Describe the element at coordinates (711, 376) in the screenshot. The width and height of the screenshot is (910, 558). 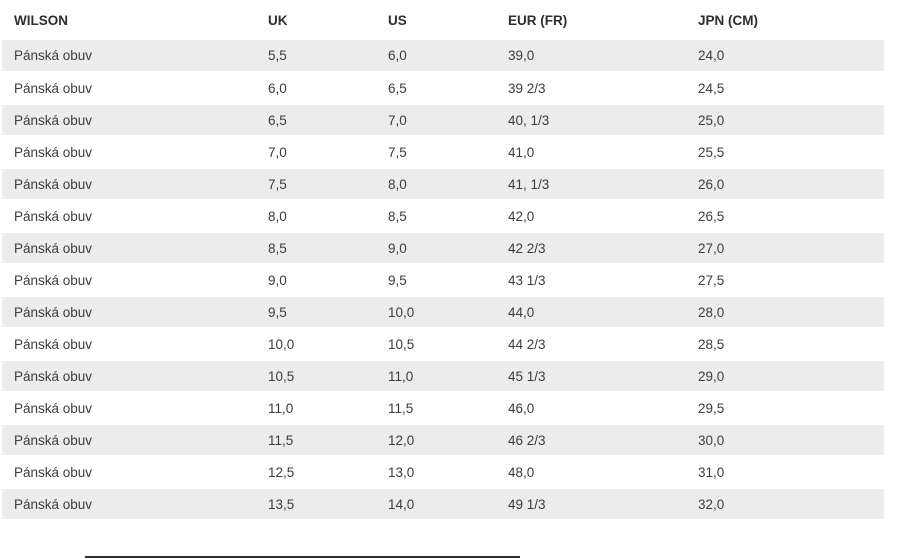
I see `table-cell: 29,0` at that location.